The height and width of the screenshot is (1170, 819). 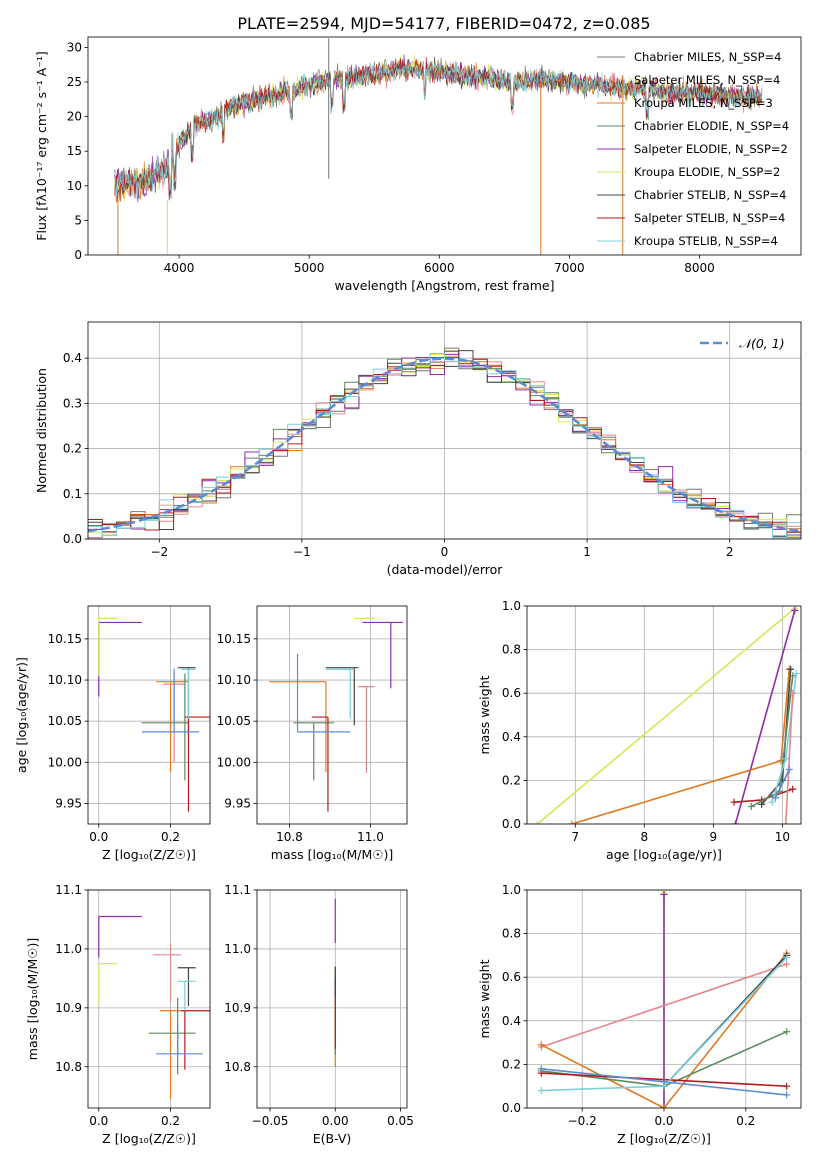 What do you see at coordinates (68, 1067) in the screenshot?
I see `mass-vs-Z-ytick-label: 10.8` at bounding box center [68, 1067].